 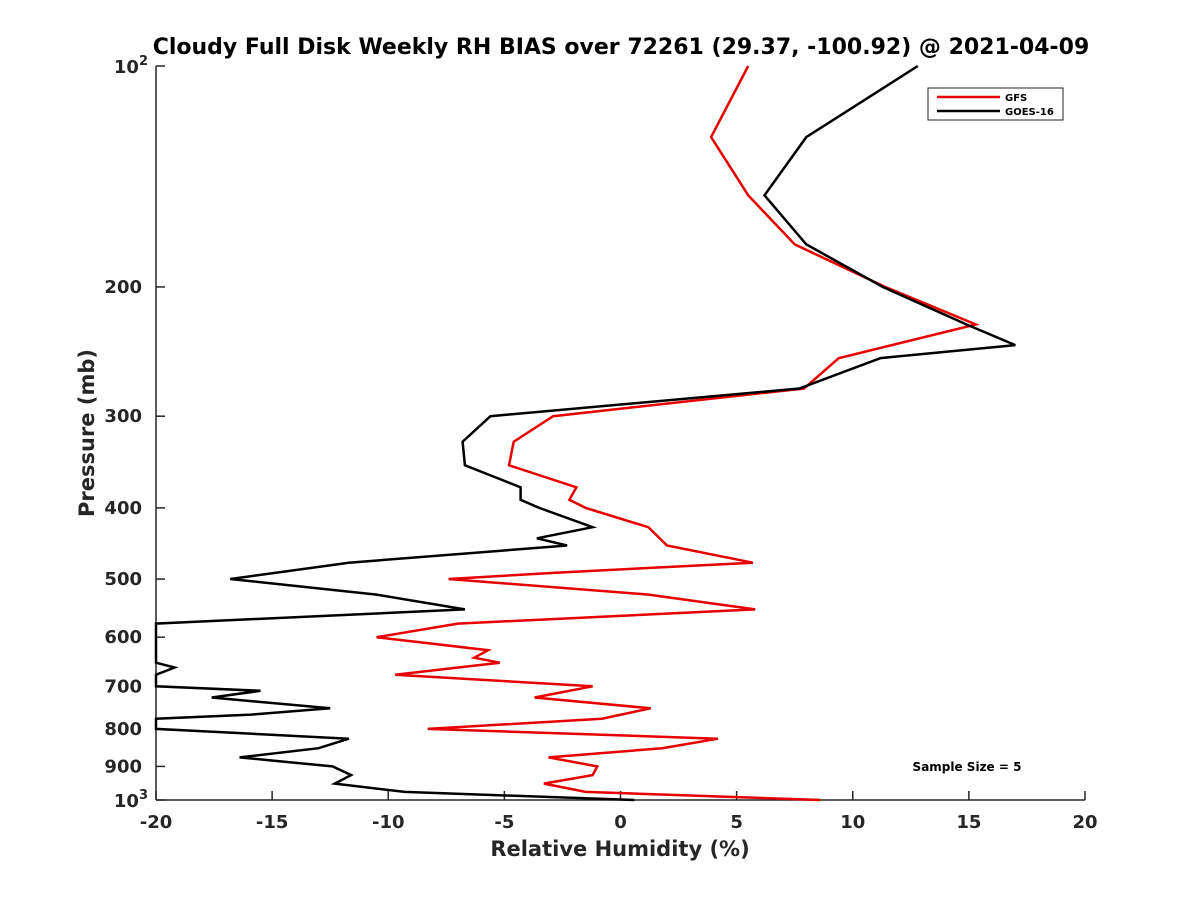 What do you see at coordinates (123, 637) in the screenshot?
I see `y-tick-label: 600` at bounding box center [123, 637].